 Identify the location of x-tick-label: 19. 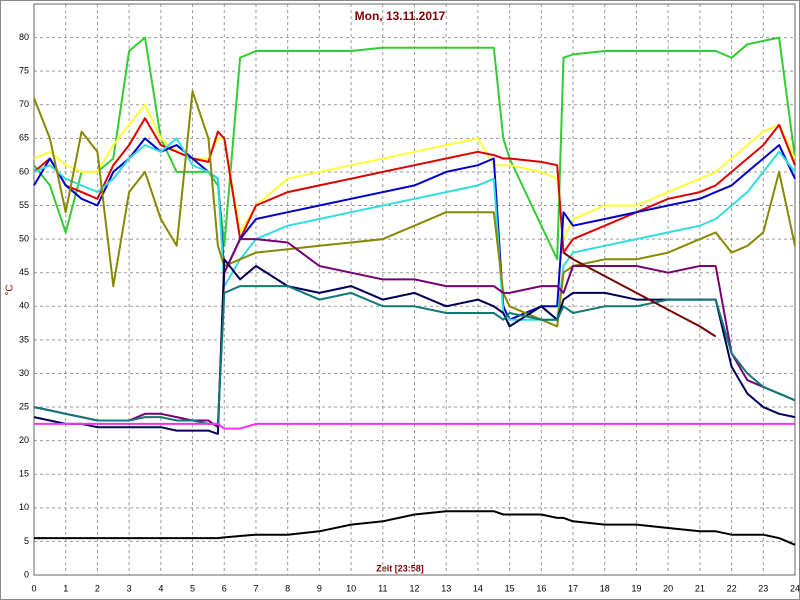
(636, 588).